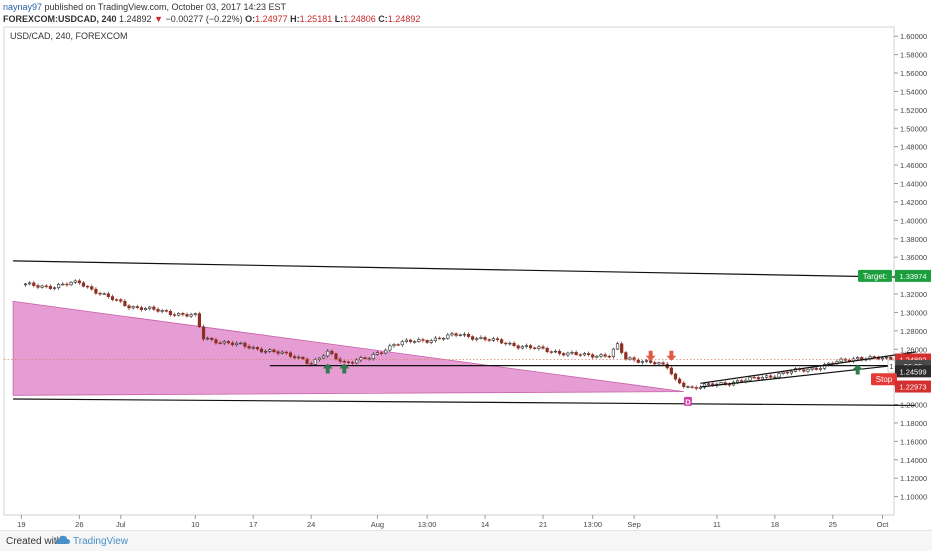 The height and width of the screenshot is (551, 932). I want to click on level-1-badge: 1.24599, so click(913, 371).